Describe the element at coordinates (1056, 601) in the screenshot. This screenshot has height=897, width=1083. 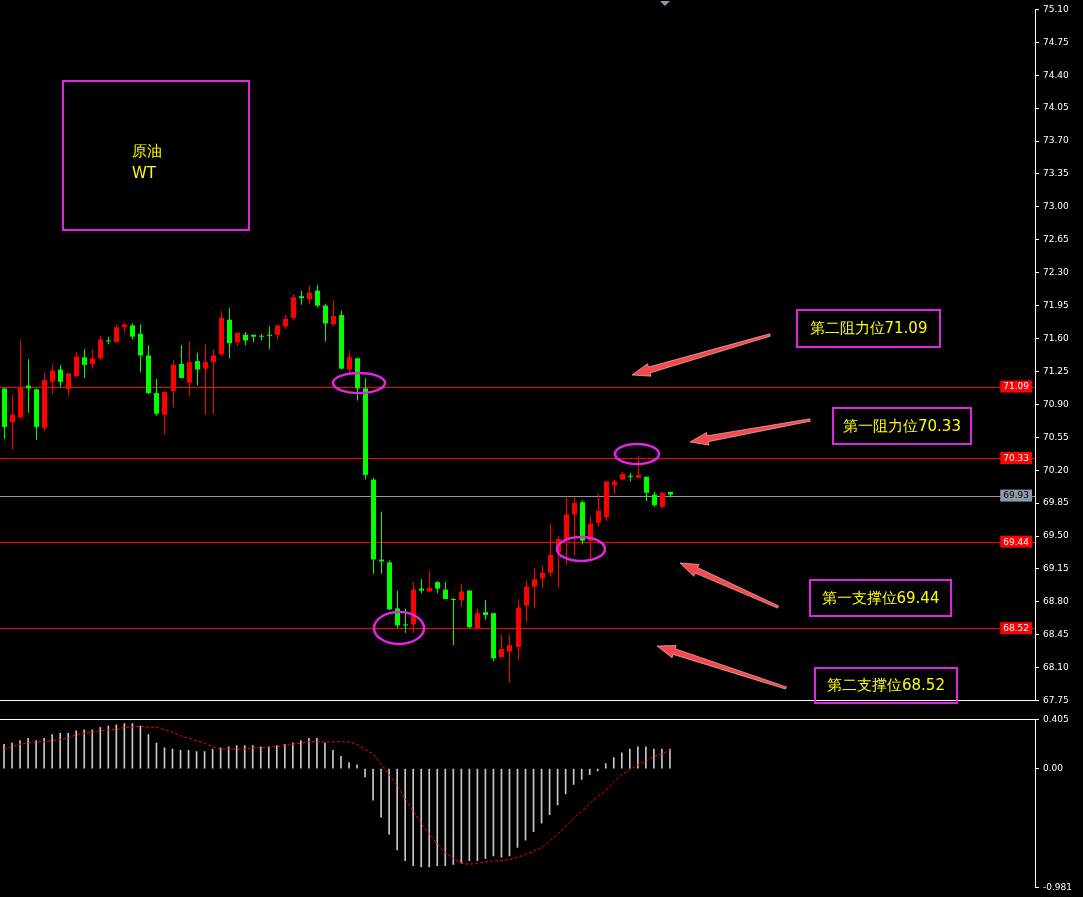
I see `y-tick-label: 68.80` at that location.